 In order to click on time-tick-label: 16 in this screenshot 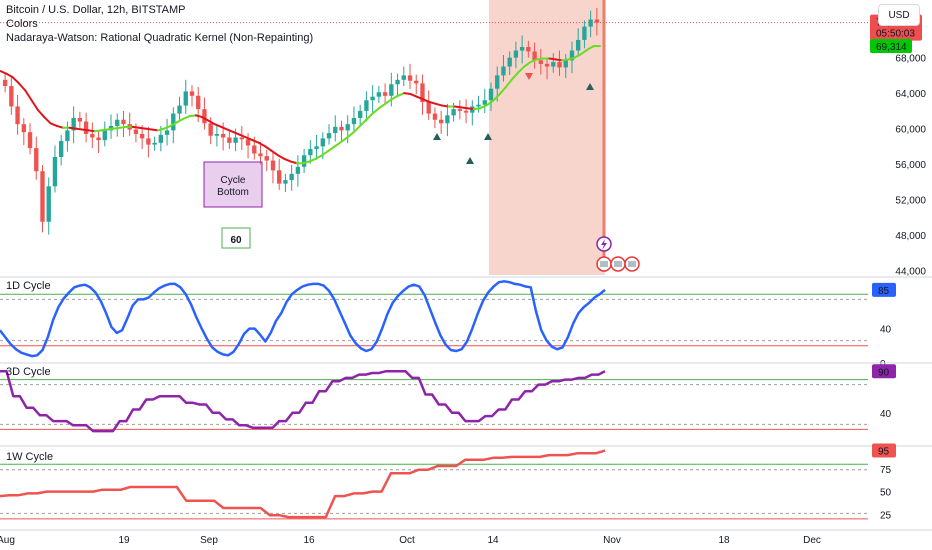, I will do `click(309, 540)`.